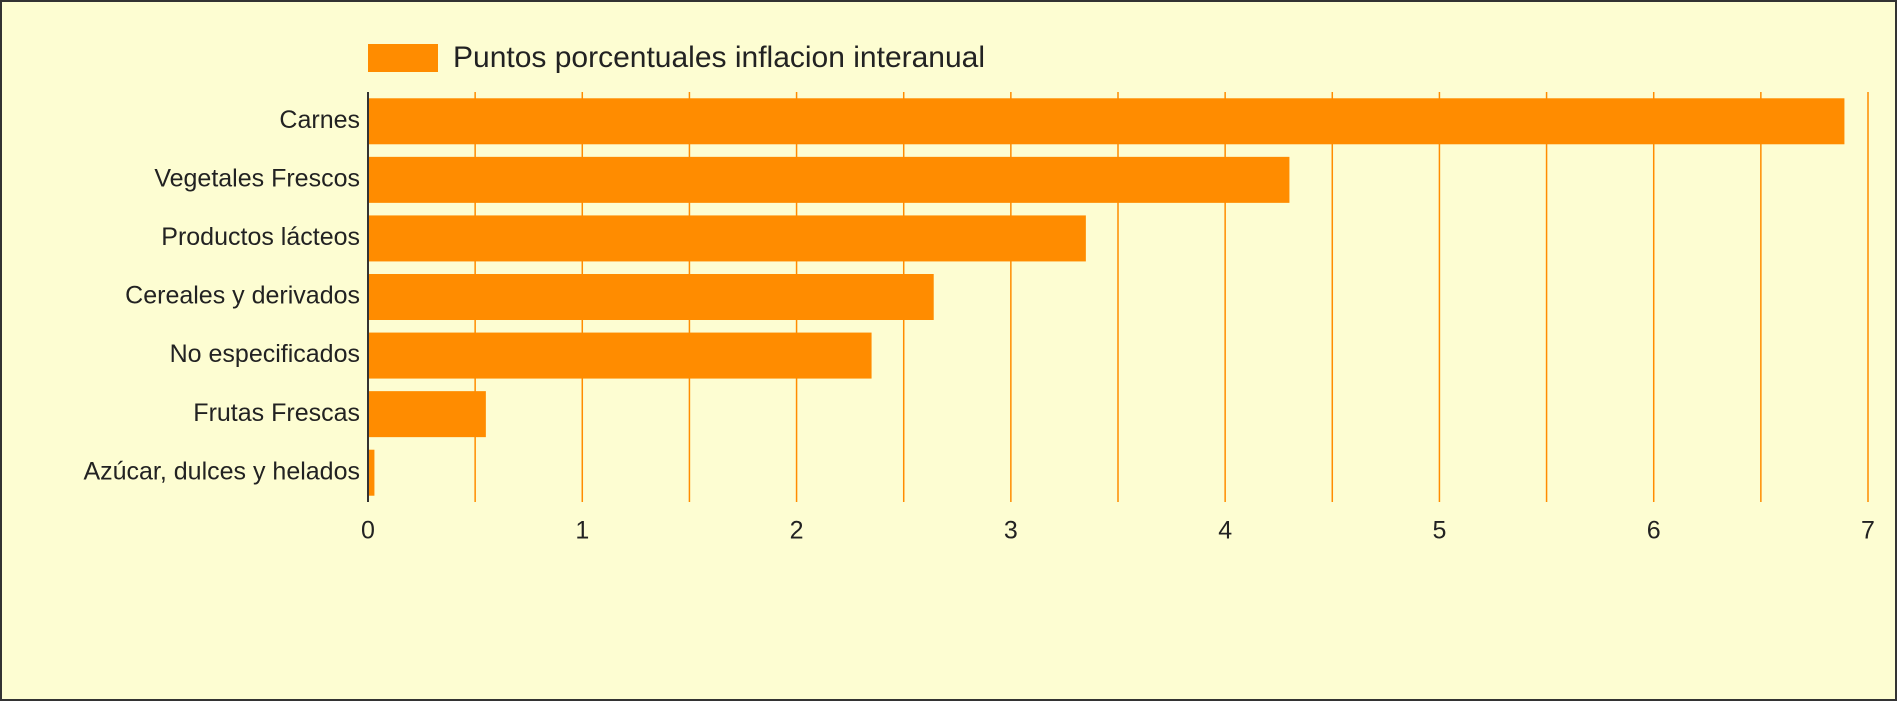  What do you see at coordinates (319, 120) in the screenshot?
I see `y-tick-label: Carnes` at bounding box center [319, 120].